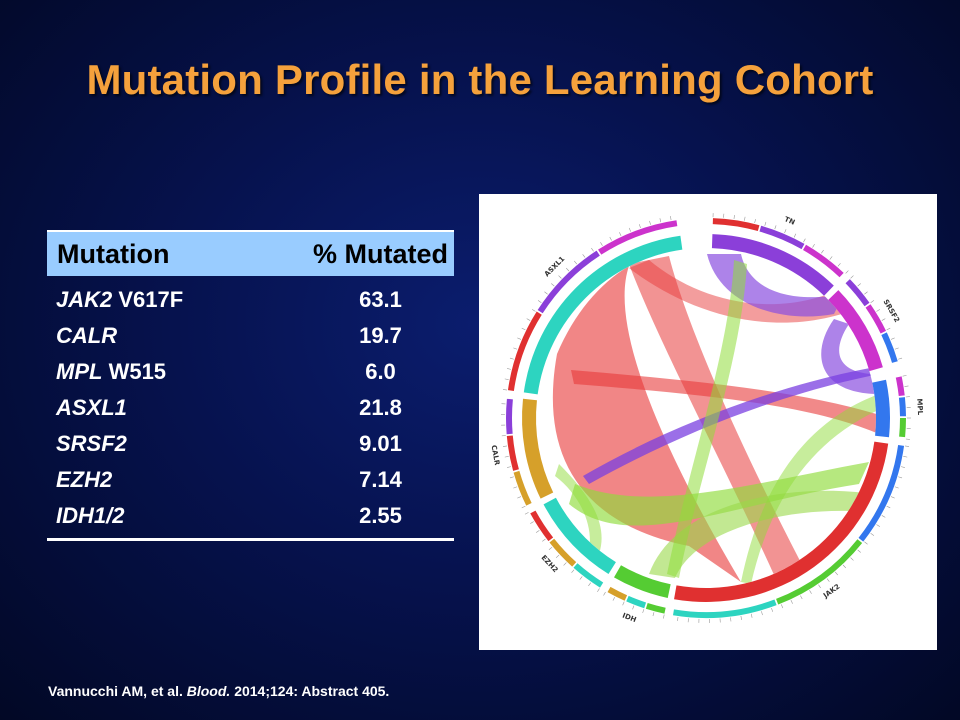 The width and height of the screenshot is (960, 720). Describe the element at coordinates (603, 315) in the screenshot. I see `inner-segment-asxl1` at that location.